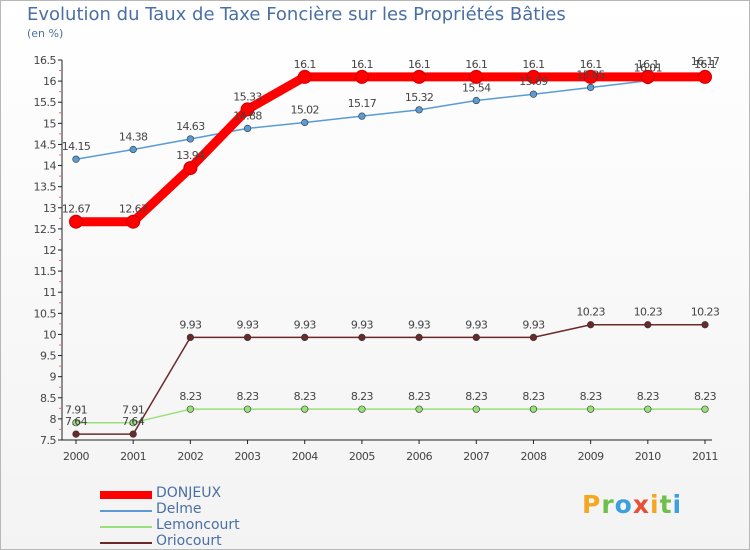 This screenshot has height=550, width=750. I want to click on data-label-delme: 14.15, so click(76, 146).